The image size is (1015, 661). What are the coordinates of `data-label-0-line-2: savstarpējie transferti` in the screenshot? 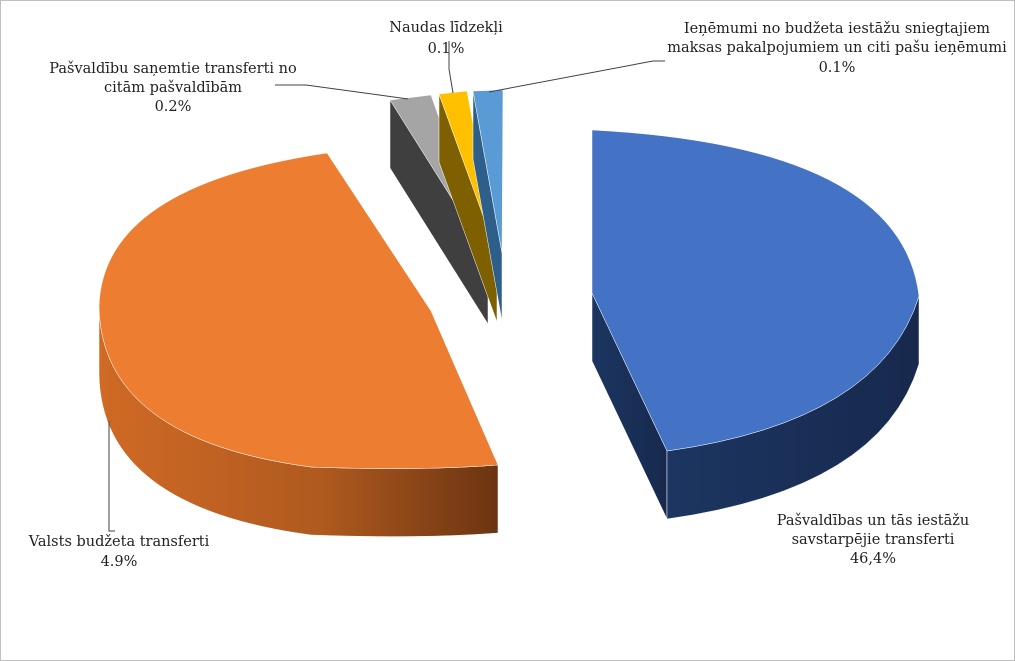 It's located at (873, 540).